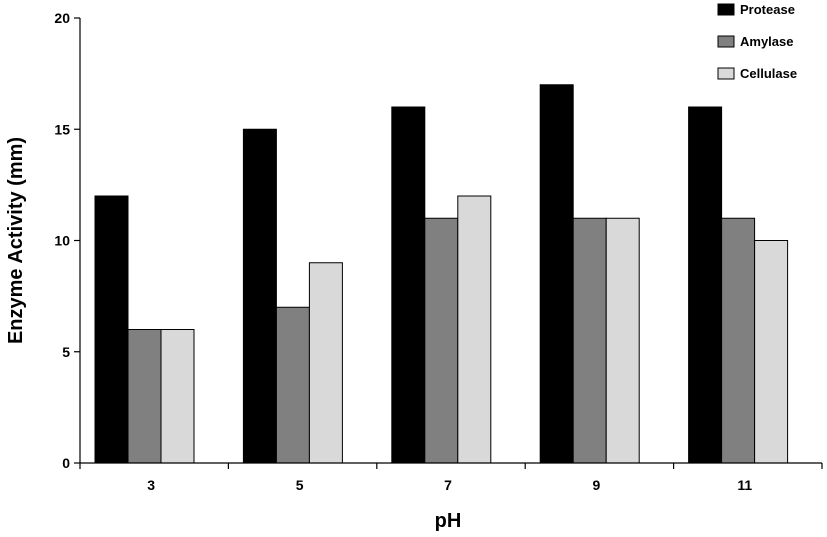 The width and height of the screenshot is (827, 537). Describe the element at coordinates (767, 9) in the screenshot. I see `legend-label-protease: Protease` at that location.